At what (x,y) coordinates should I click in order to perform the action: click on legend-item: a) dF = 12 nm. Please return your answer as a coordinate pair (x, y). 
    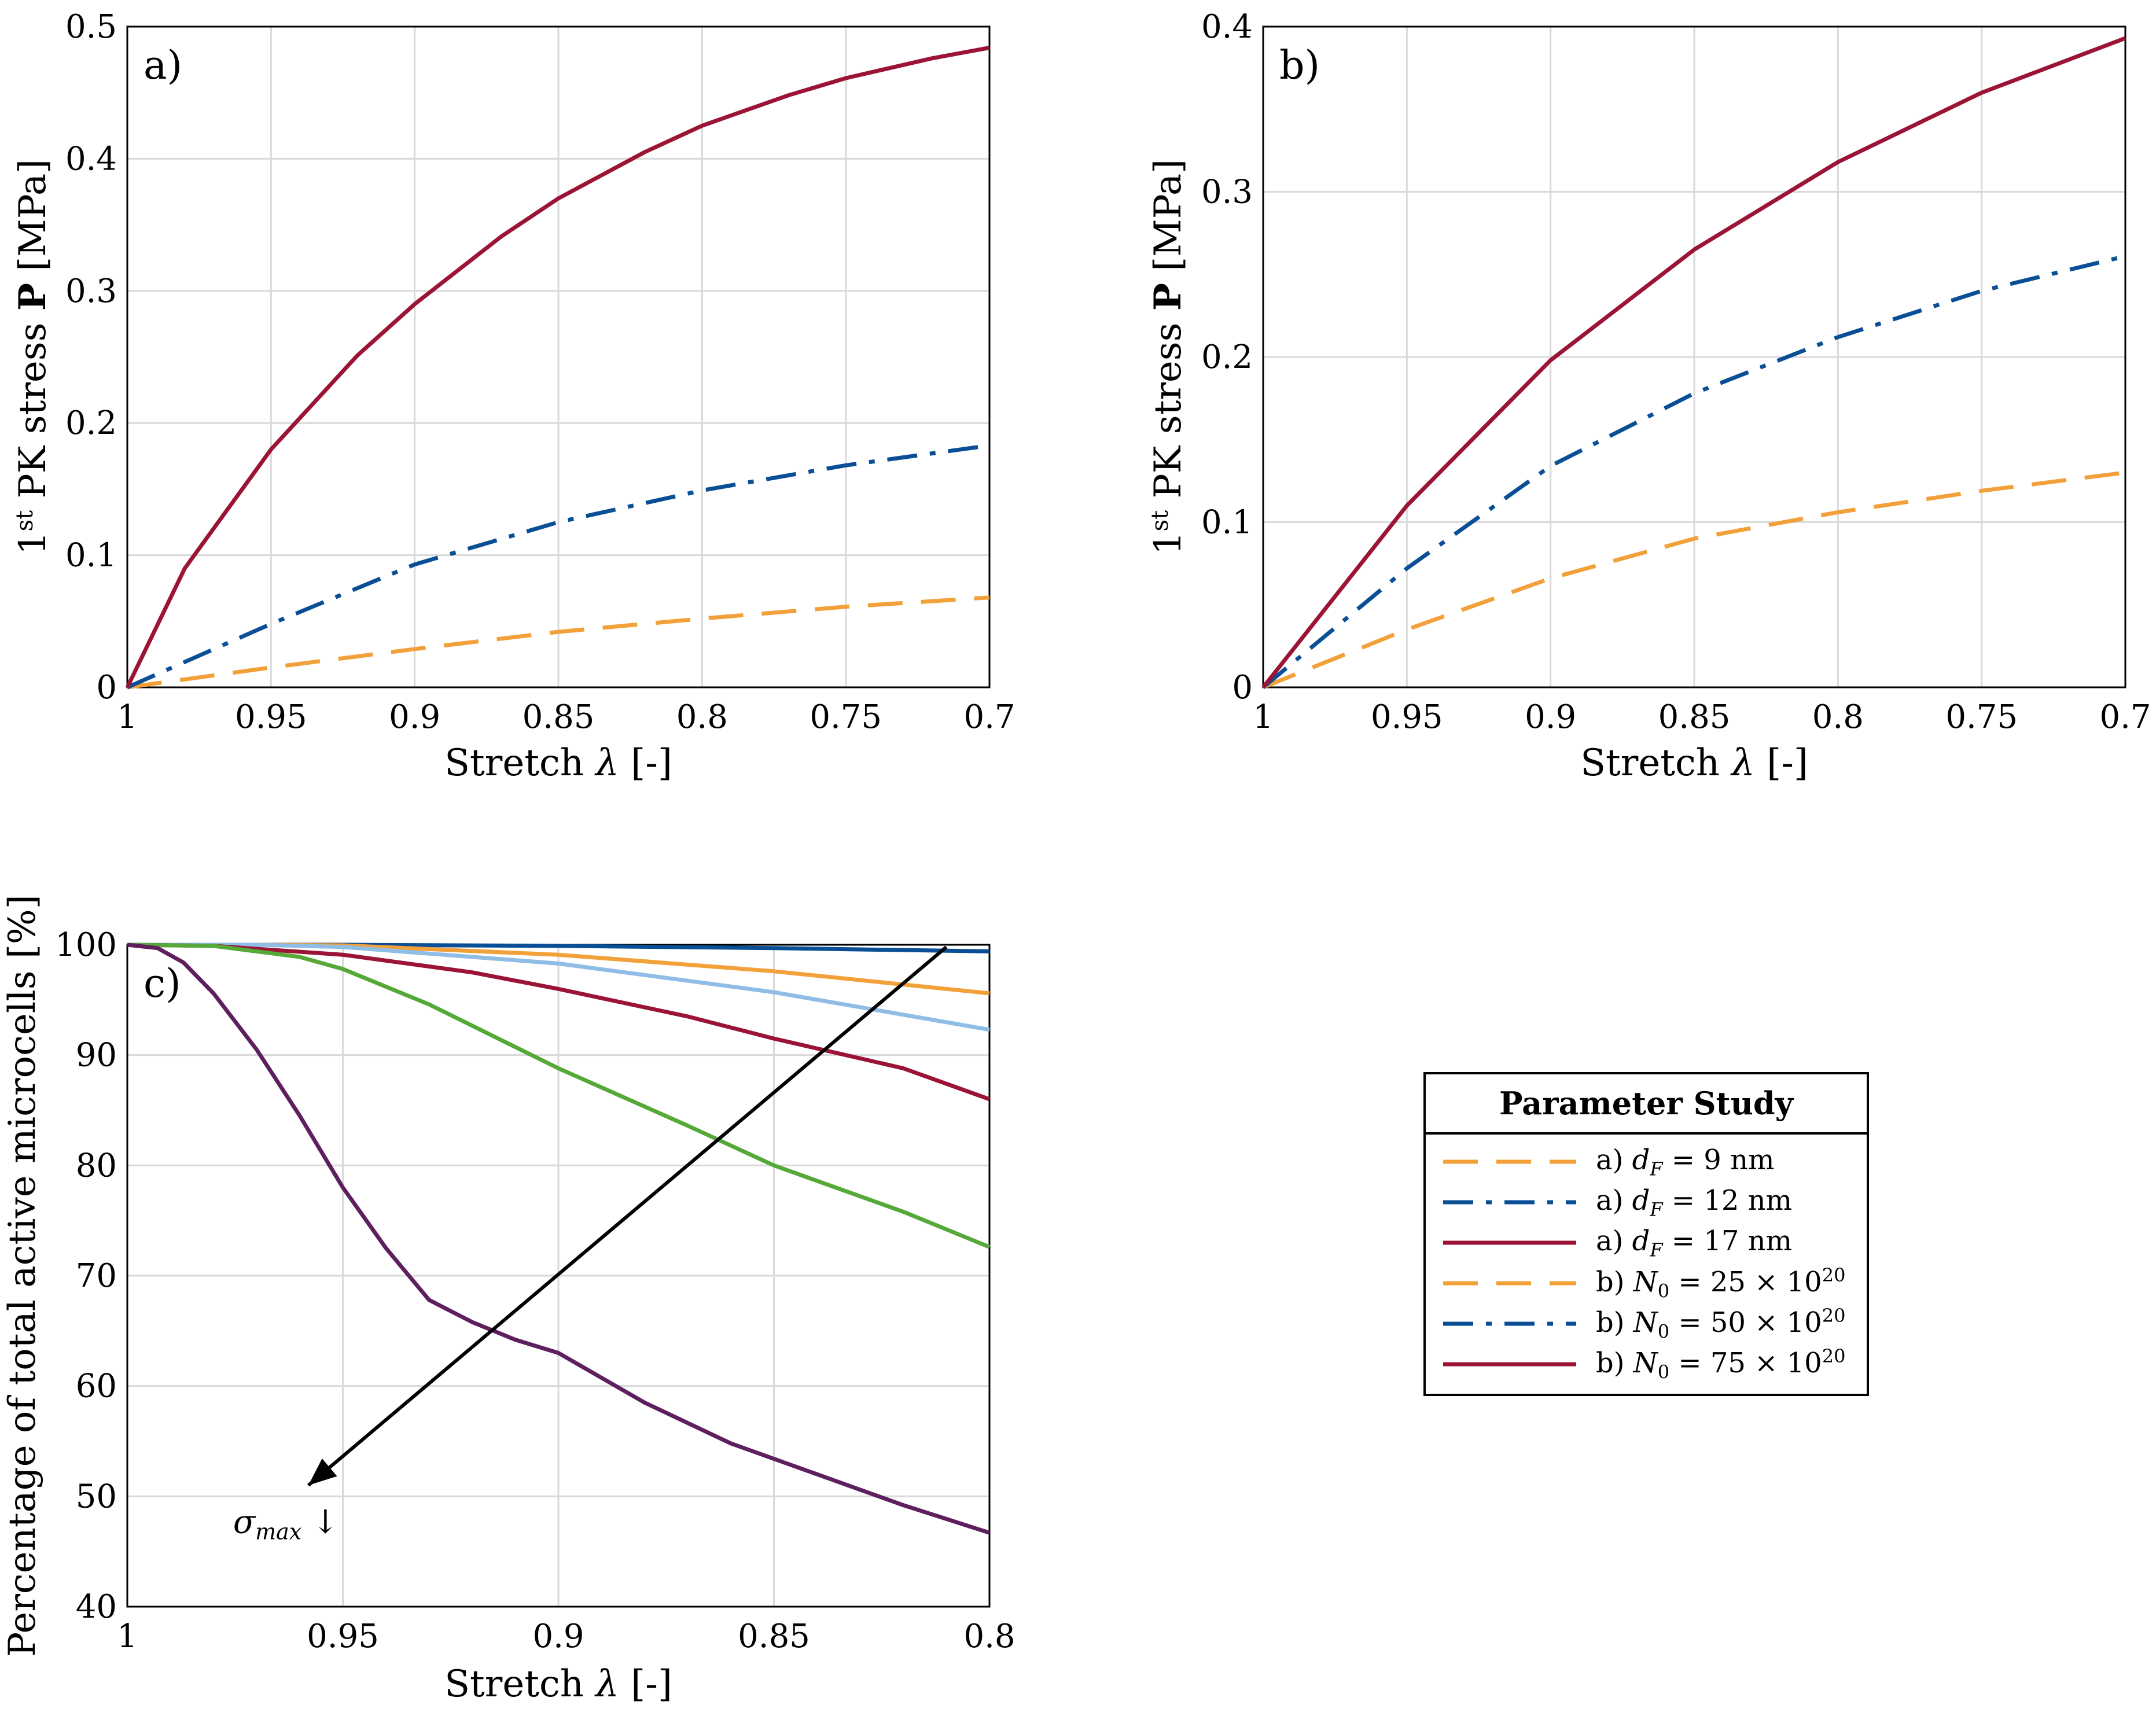
    Looking at the image, I should click on (1647, 1202).